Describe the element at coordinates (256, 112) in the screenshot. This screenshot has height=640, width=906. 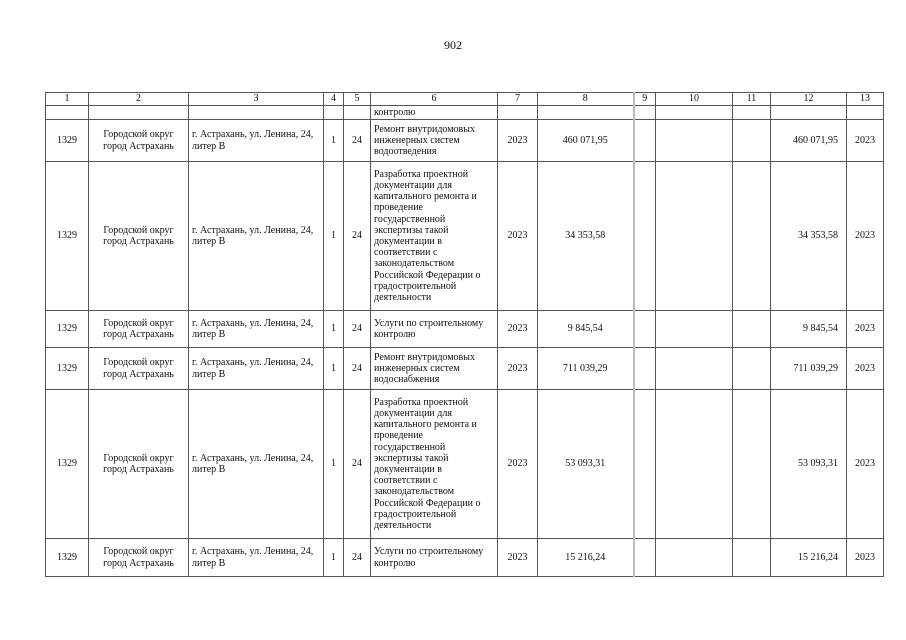
I see `cell-address` at that location.